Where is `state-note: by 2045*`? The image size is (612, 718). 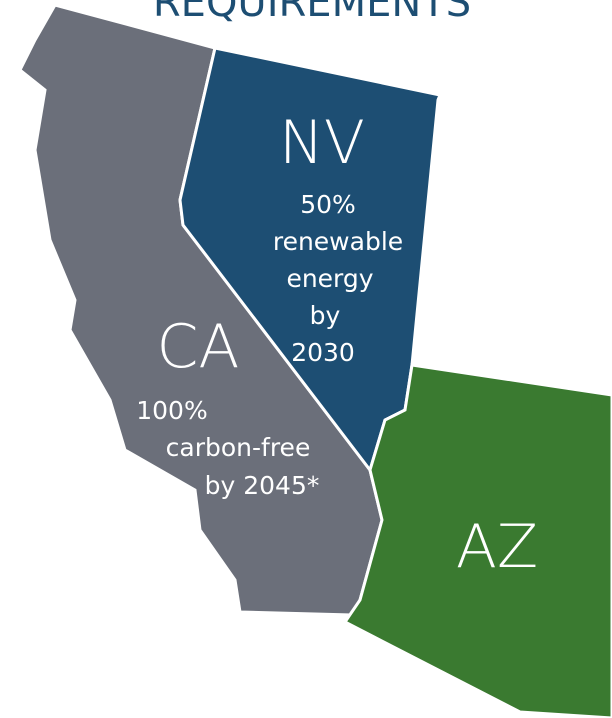 state-note: by 2045* is located at coordinates (262, 485).